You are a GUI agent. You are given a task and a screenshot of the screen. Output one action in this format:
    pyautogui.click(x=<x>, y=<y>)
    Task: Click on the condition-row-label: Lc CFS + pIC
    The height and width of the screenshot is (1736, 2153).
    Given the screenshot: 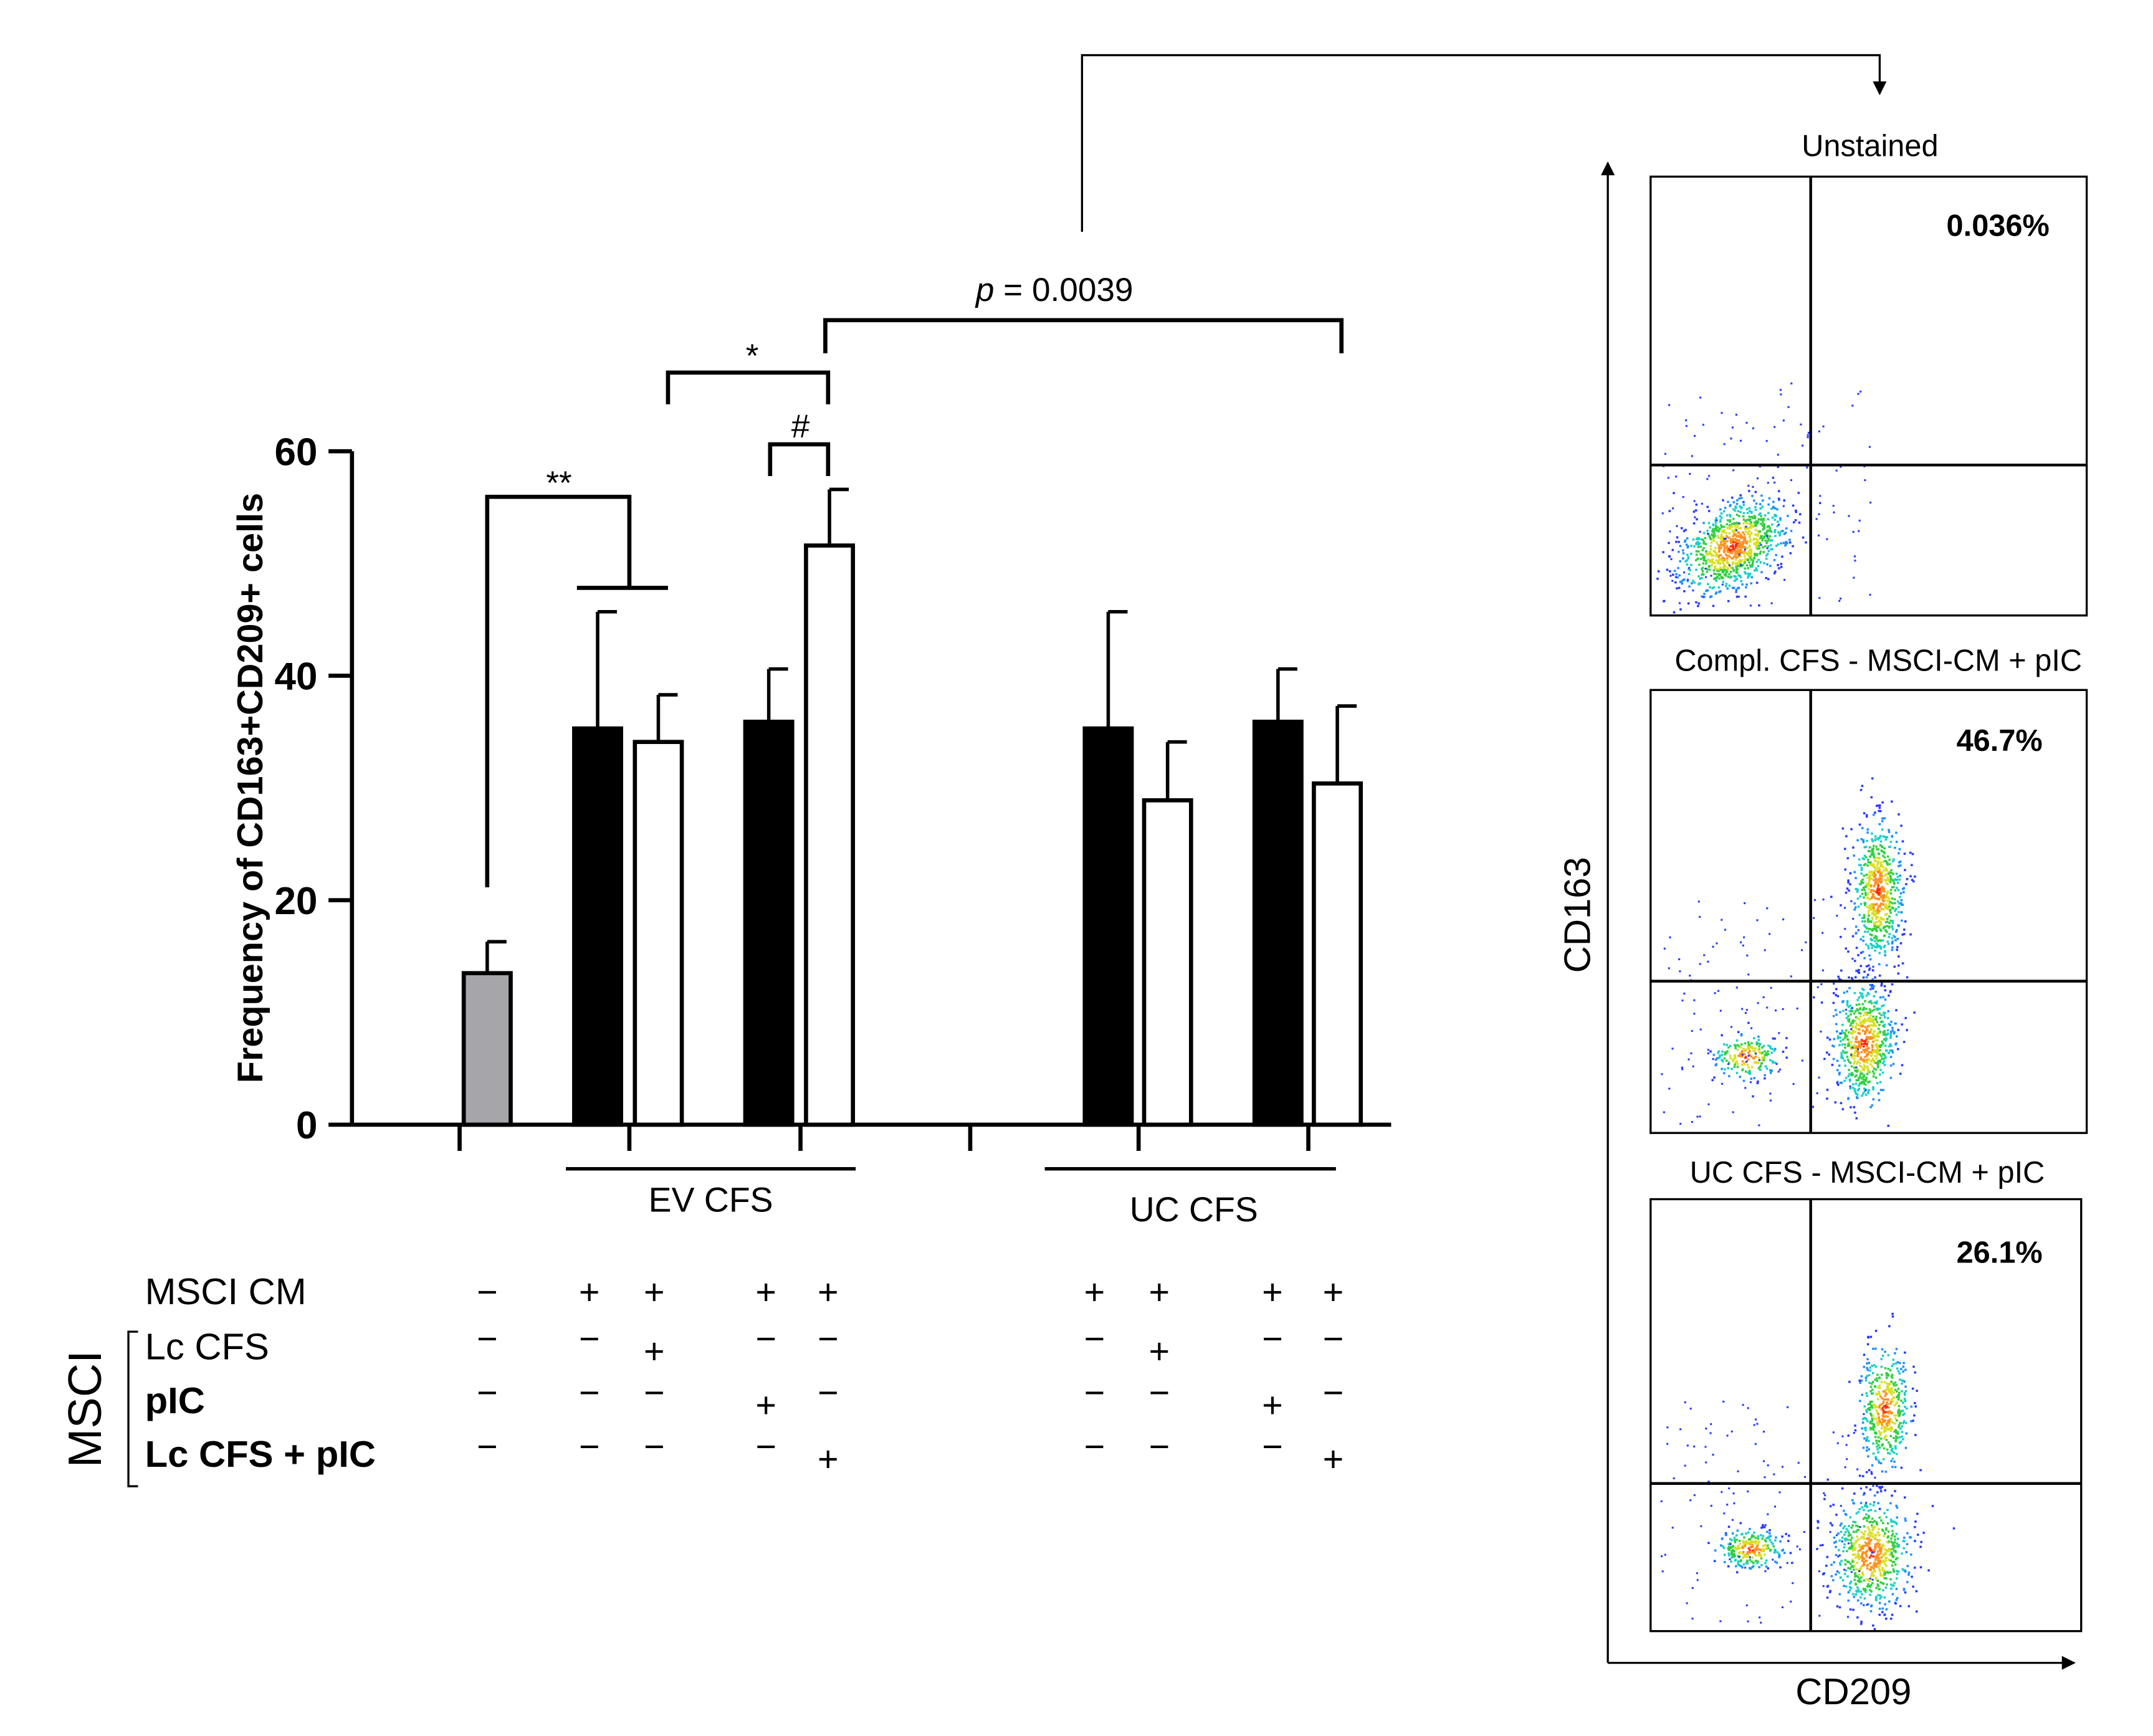 What is the action you would take?
    pyautogui.click(x=260, y=1454)
    